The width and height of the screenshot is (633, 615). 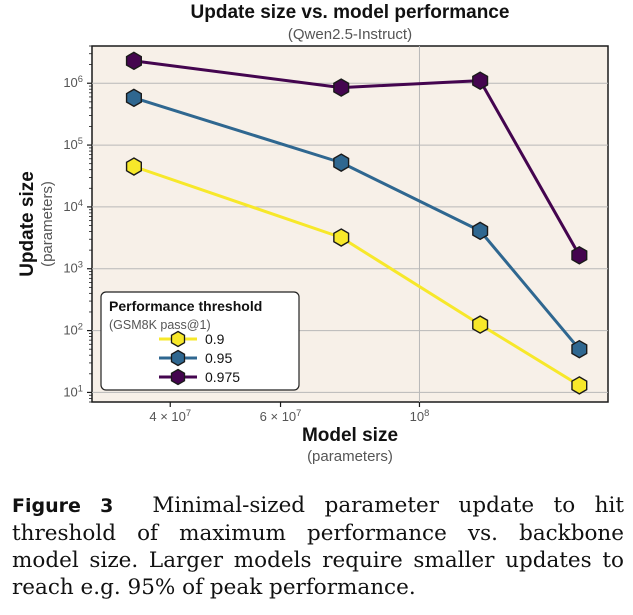 What do you see at coordinates (350, 12) in the screenshot?
I see `chart-title: Update size vs. model performance` at bounding box center [350, 12].